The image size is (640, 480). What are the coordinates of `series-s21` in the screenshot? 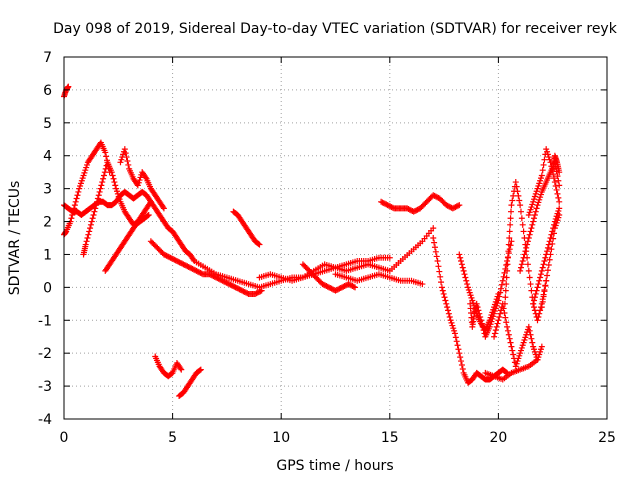 It's located at (544, 182).